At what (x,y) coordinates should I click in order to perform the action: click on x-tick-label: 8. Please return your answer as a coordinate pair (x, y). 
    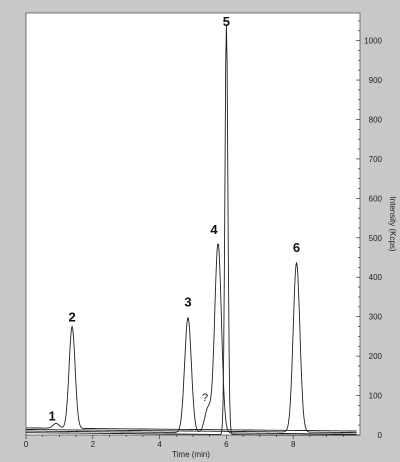
    Looking at the image, I should click on (293, 444).